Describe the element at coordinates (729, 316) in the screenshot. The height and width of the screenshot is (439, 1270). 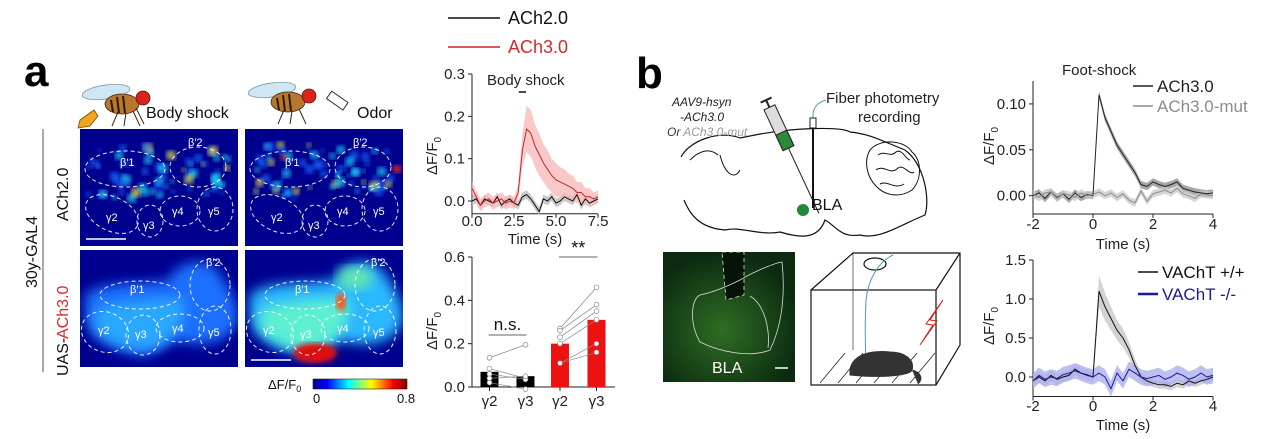
I see `histology-image` at that location.